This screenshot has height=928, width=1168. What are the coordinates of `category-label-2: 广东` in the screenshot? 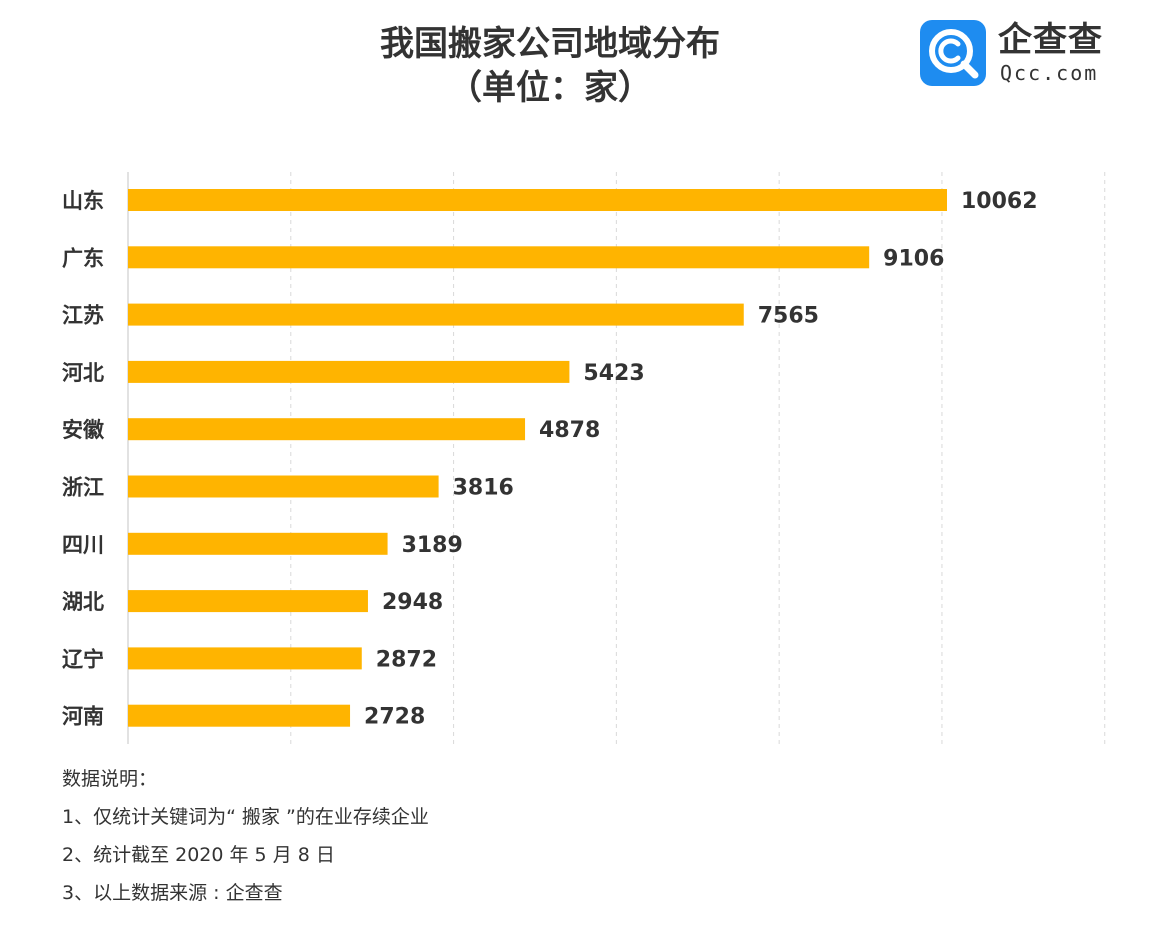 It's located at (83, 258).